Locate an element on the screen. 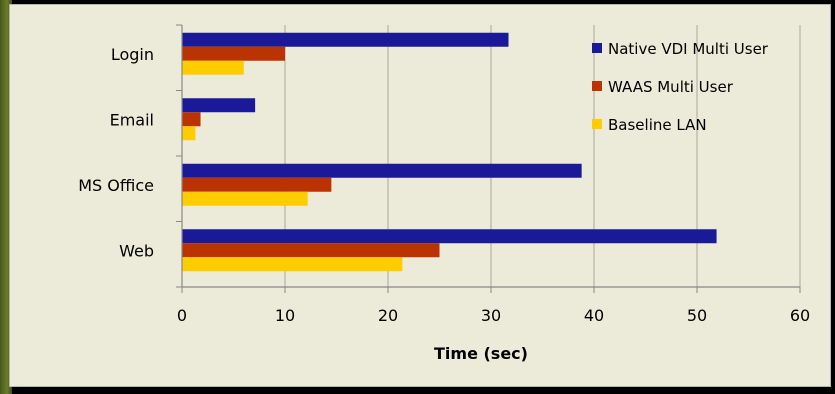  legend-swatch-waas-multi-user is located at coordinates (597, 86).